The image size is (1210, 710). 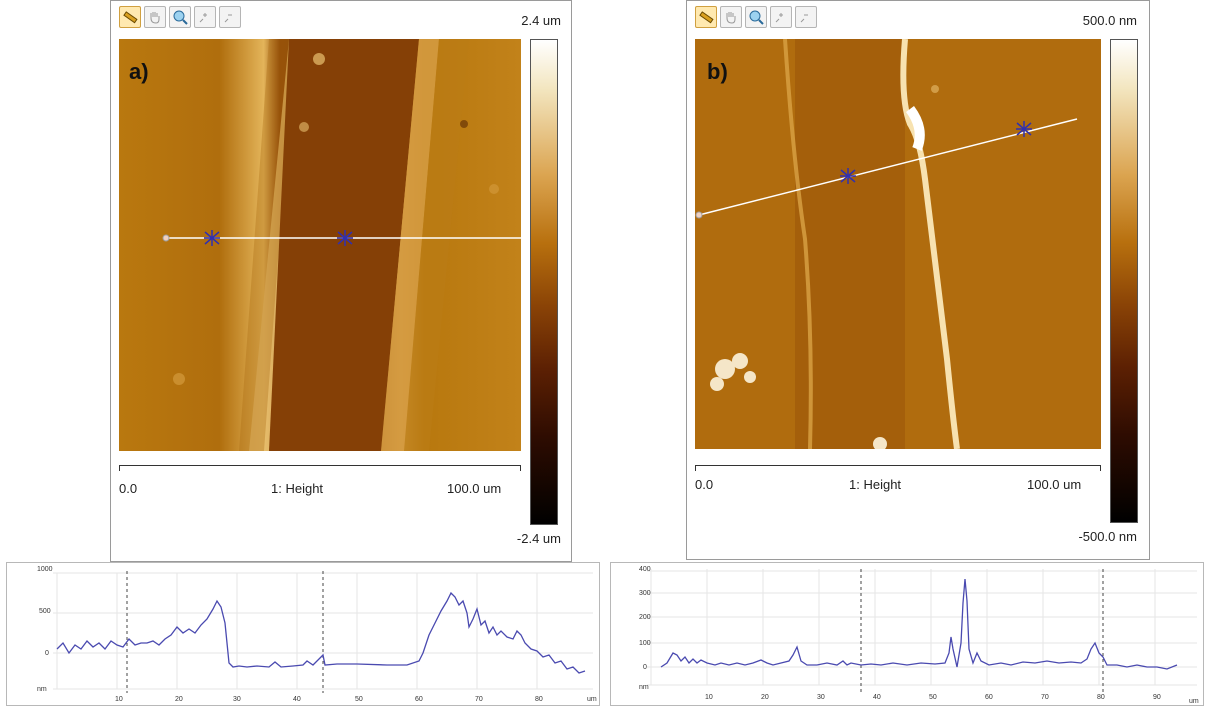 What do you see at coordinates (45, 569) in the screenshot?
I see `y-tick-a-0: 1000` at bounding box center [45, 569].